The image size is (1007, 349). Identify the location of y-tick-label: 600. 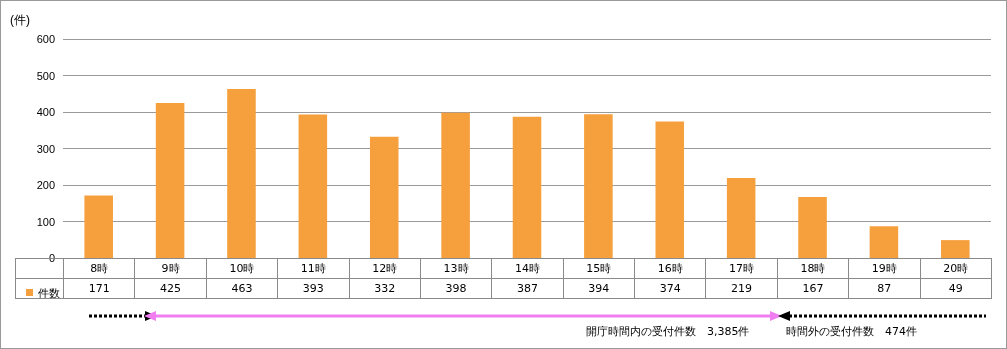
(45, 39).